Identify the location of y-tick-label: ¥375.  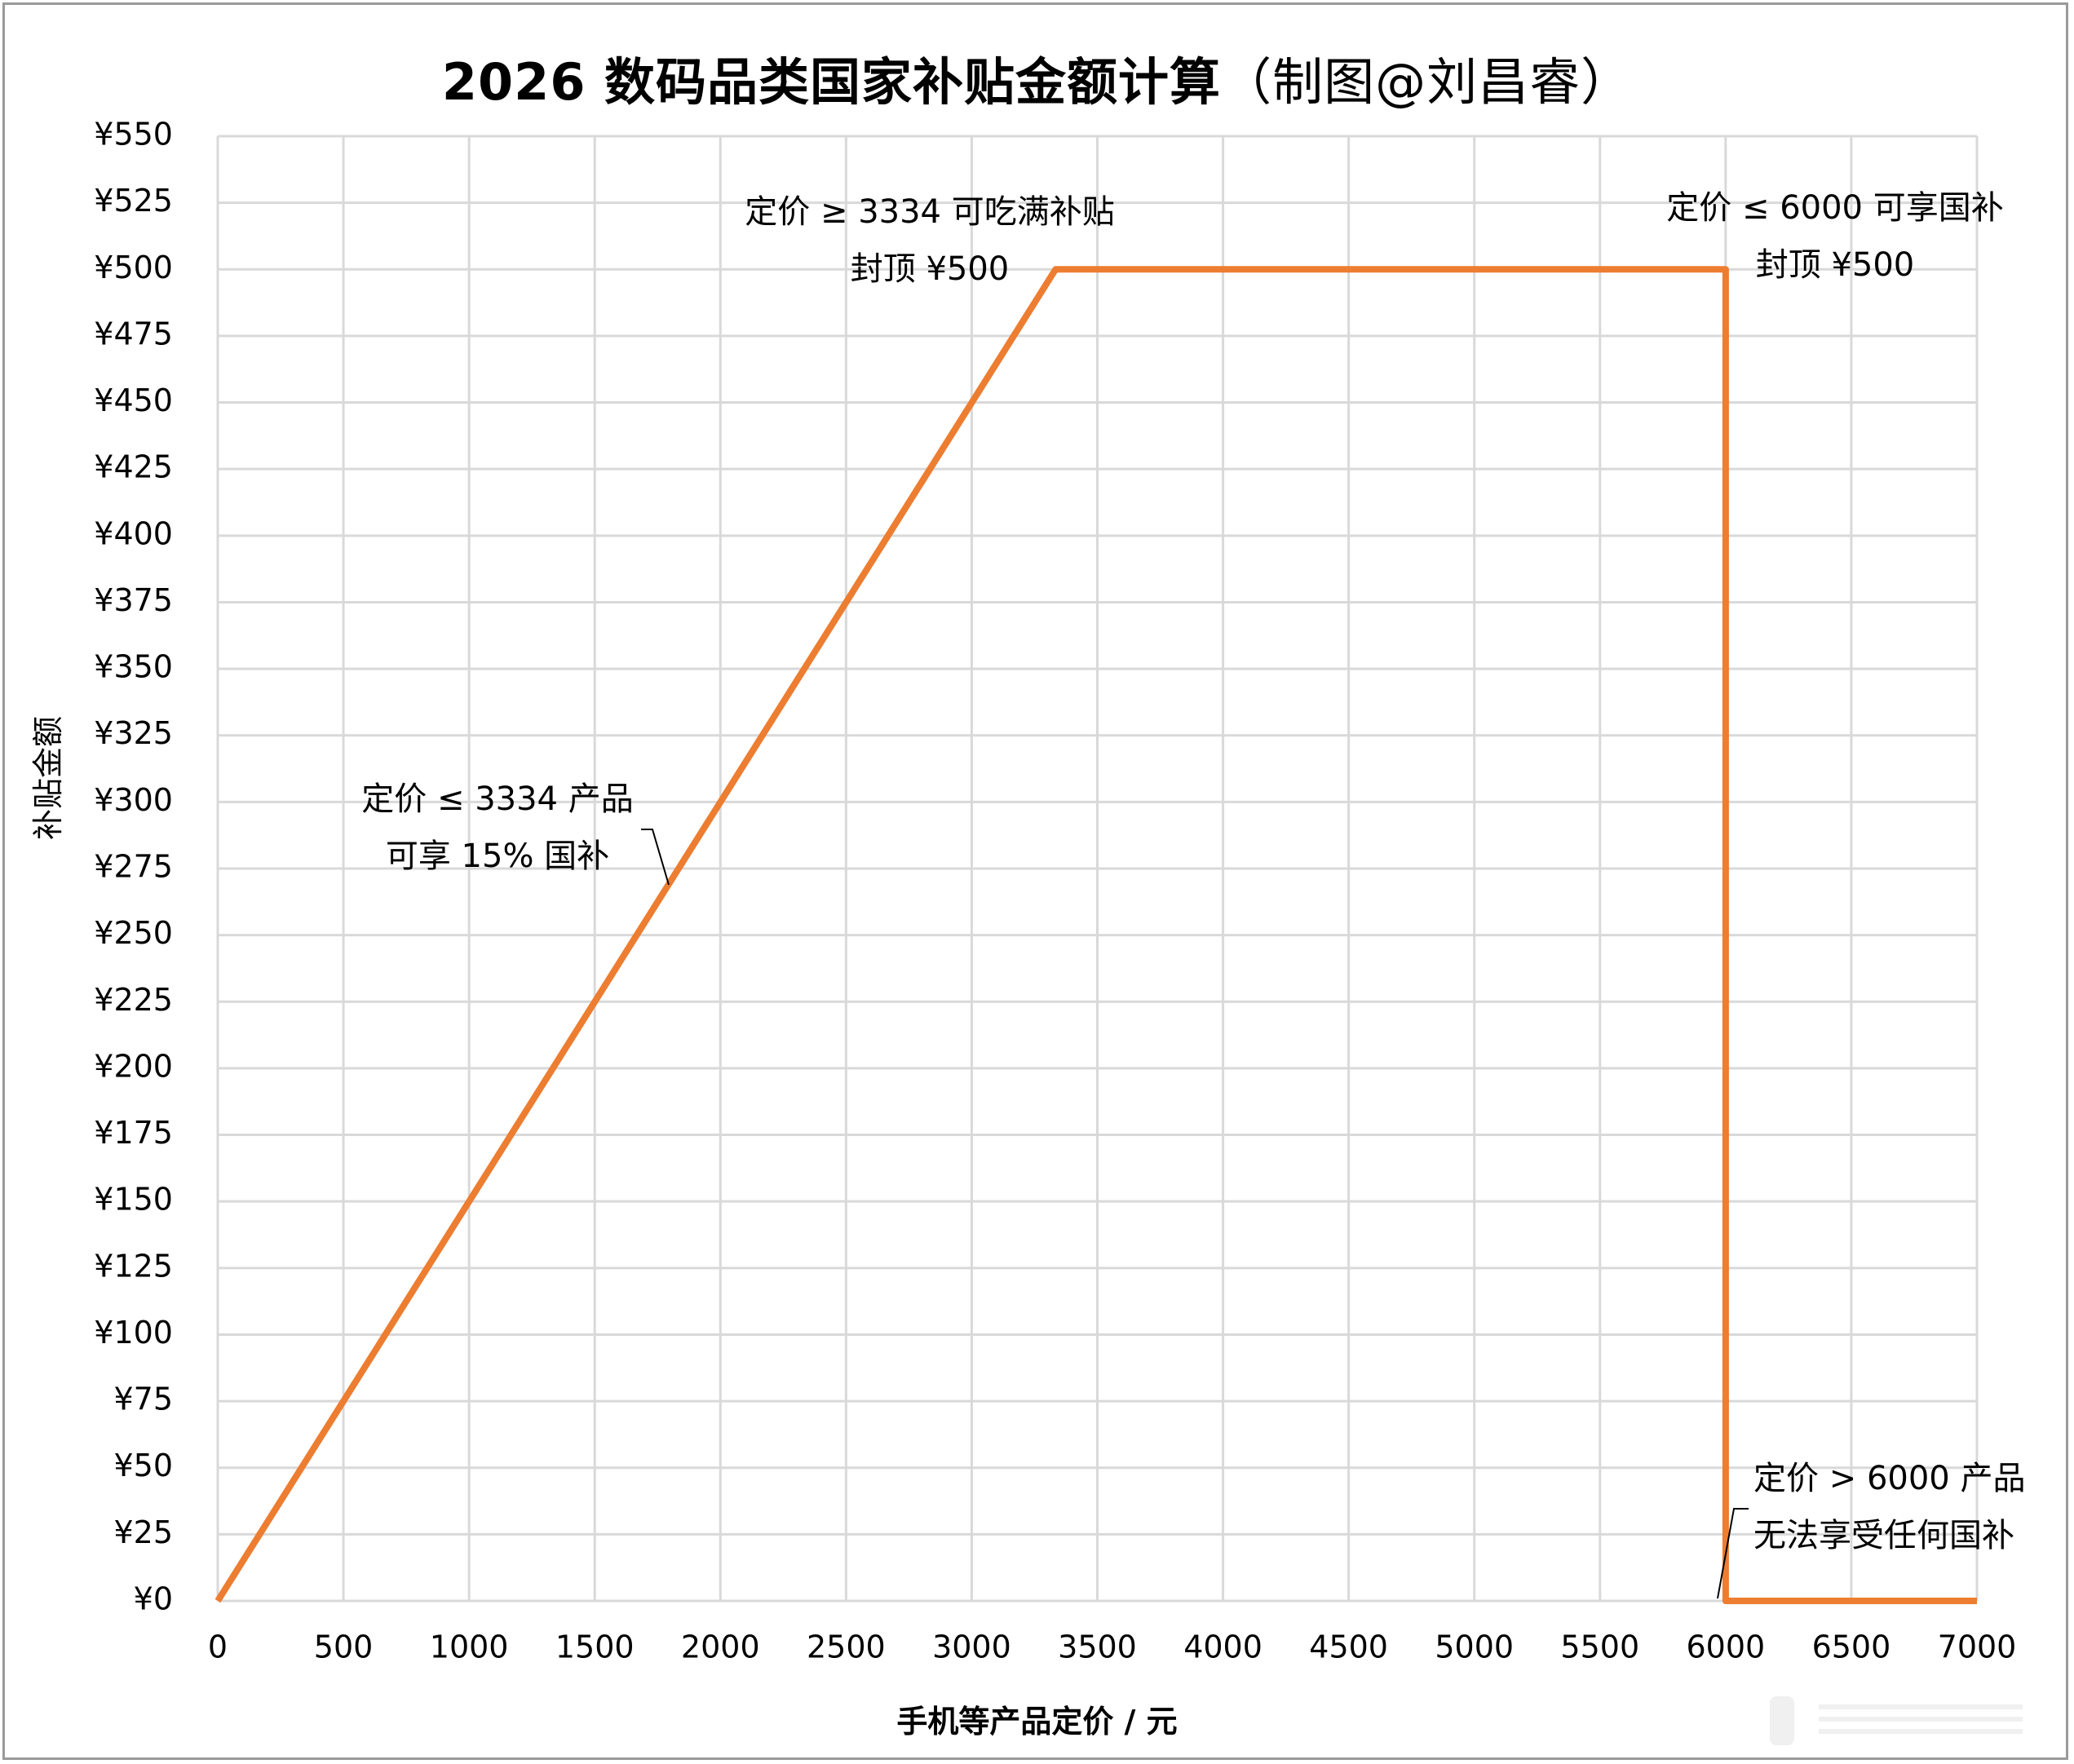
(133, 600).